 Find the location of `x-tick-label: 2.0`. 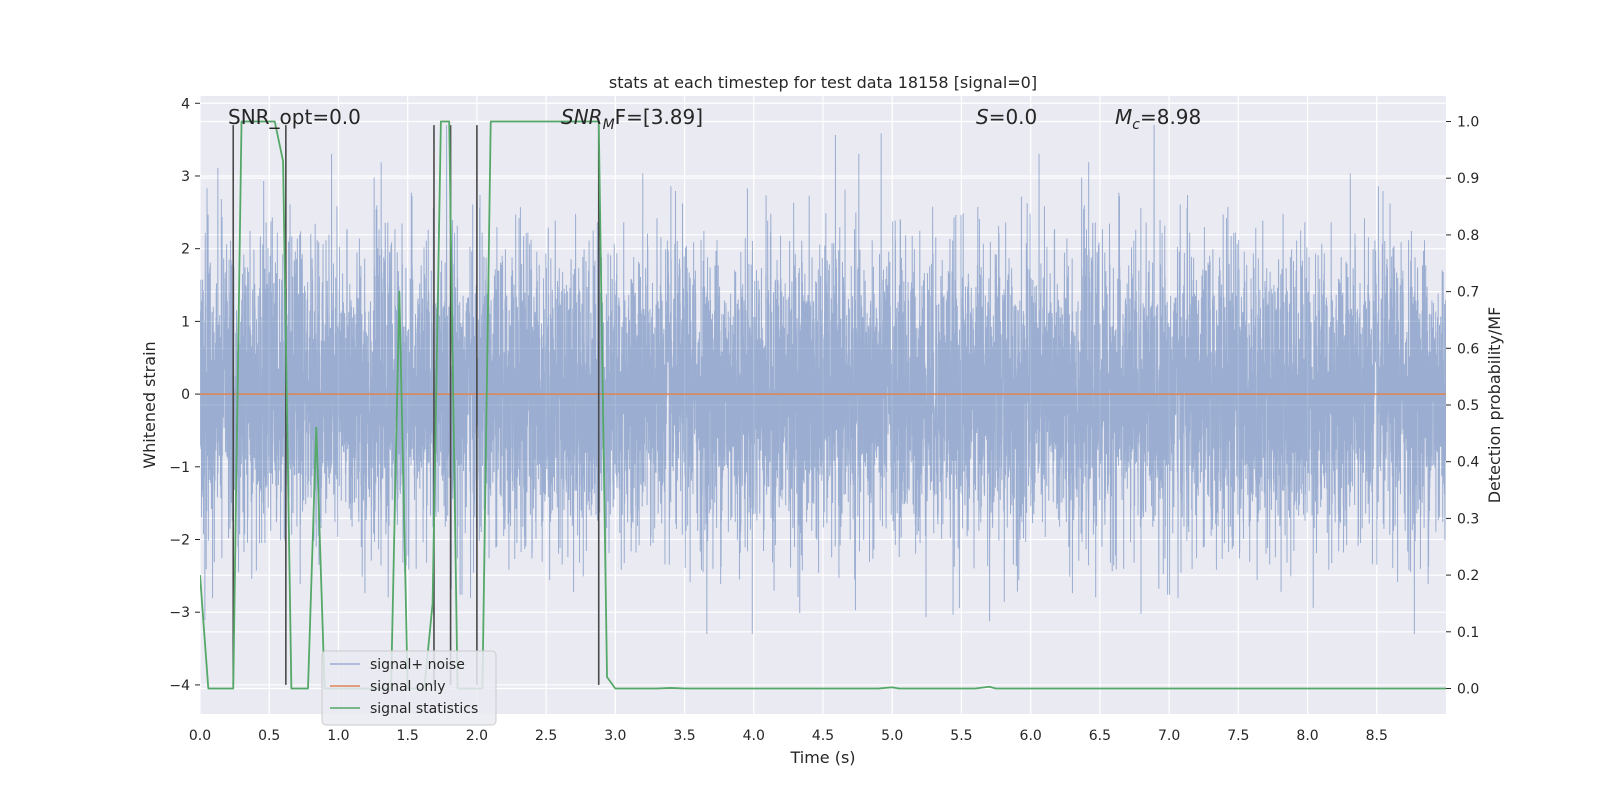

x-tick-label: 2.0 is located at coordinates (477, 736).